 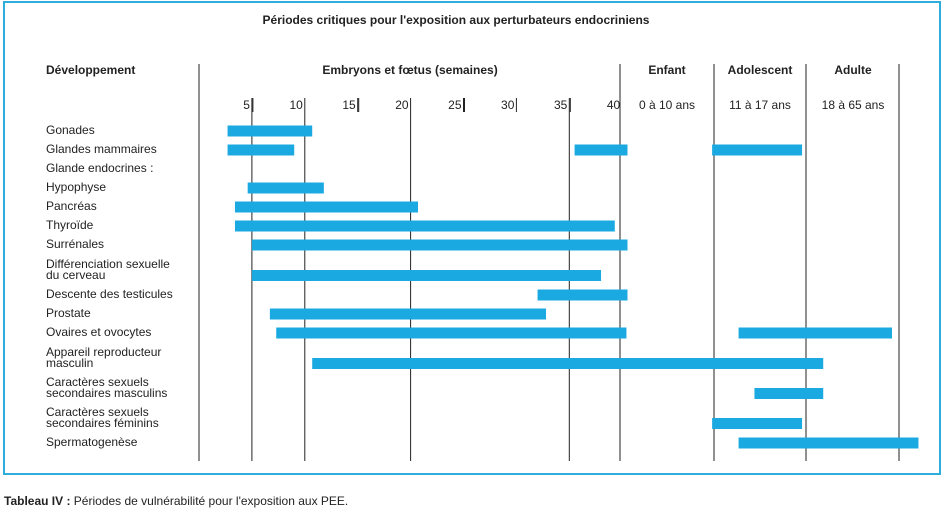 What do you see at coordinates (70, 225) in the screenshot?
I see `row-label: Thyroïde` at bounding box center [70, 225].